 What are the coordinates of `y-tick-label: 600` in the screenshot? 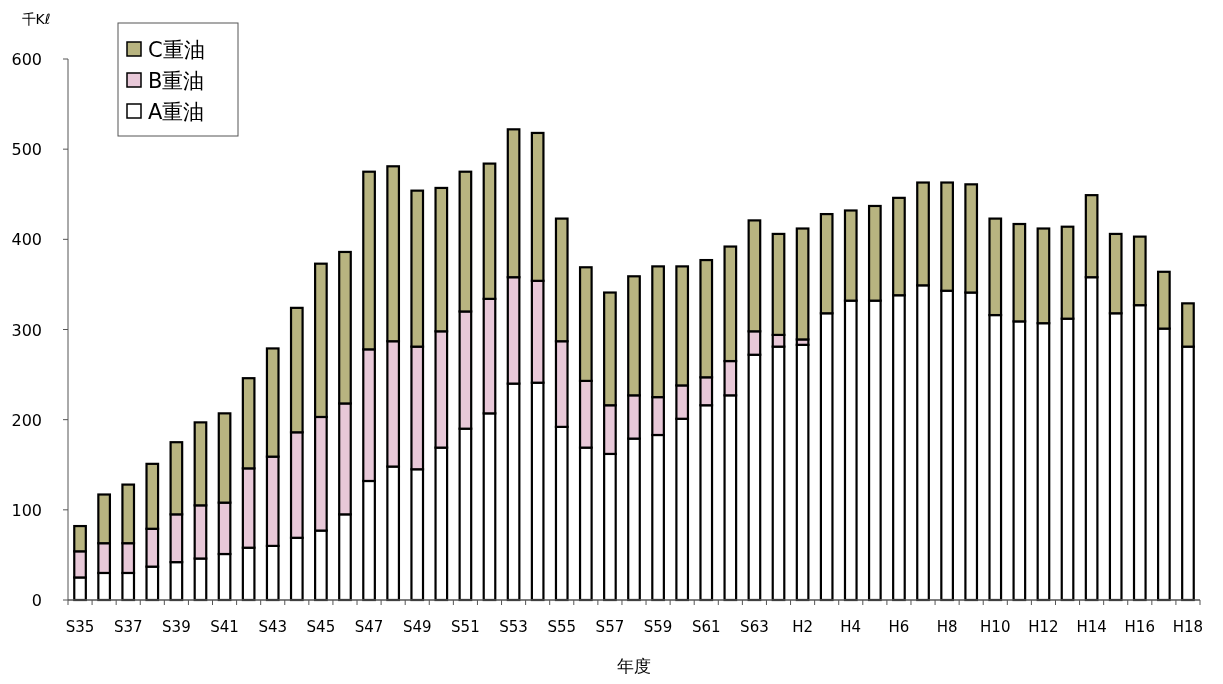 It's located at (26, 59).